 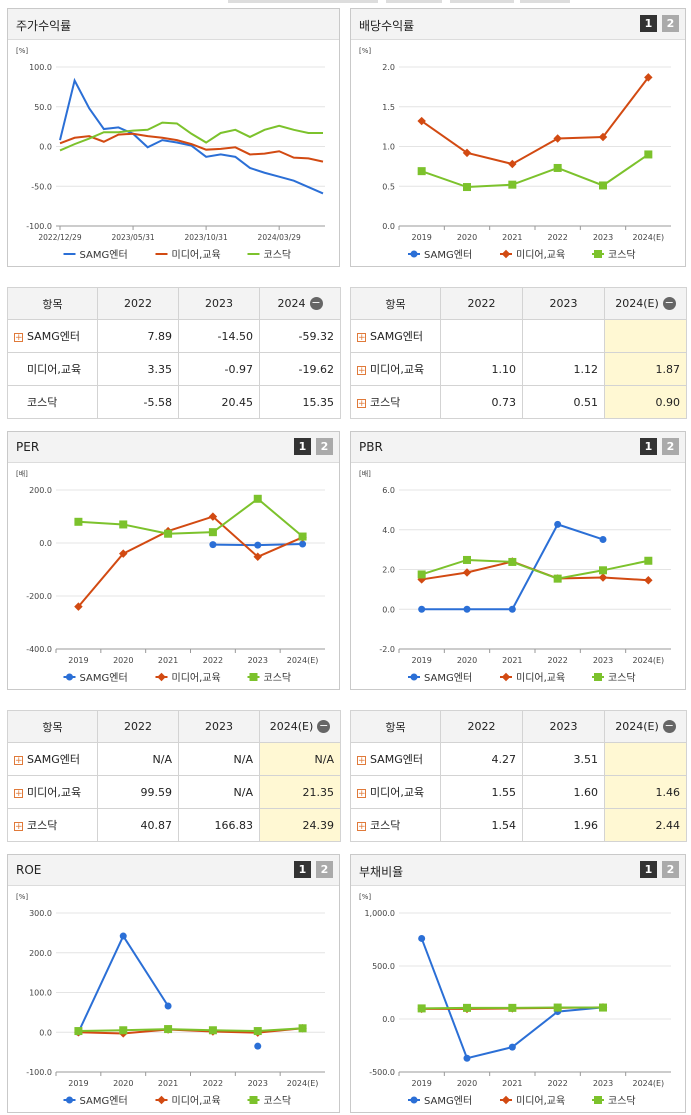 I want to click on table-header-row: 항목 2022 2023 2024−, so click(x=174, y=303).